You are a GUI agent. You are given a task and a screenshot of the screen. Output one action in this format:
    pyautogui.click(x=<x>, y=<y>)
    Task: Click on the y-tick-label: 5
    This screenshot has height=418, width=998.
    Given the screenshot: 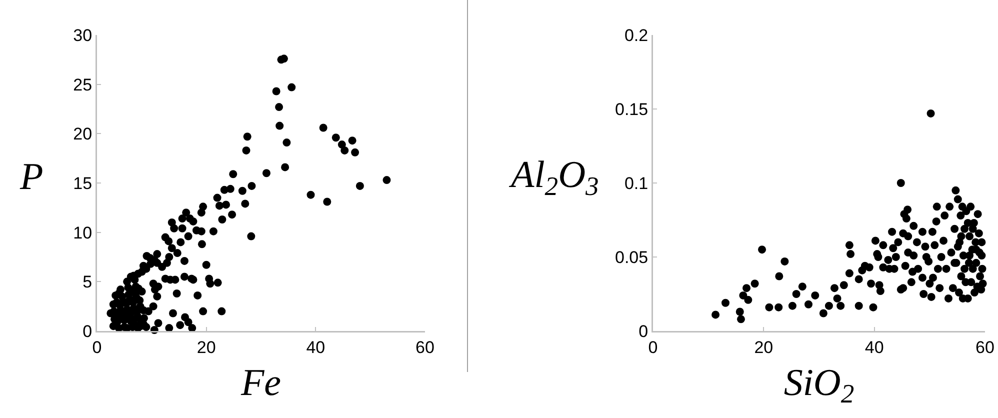 What is the action you would take?
    pyautogui.click(x=87, y=282)
    